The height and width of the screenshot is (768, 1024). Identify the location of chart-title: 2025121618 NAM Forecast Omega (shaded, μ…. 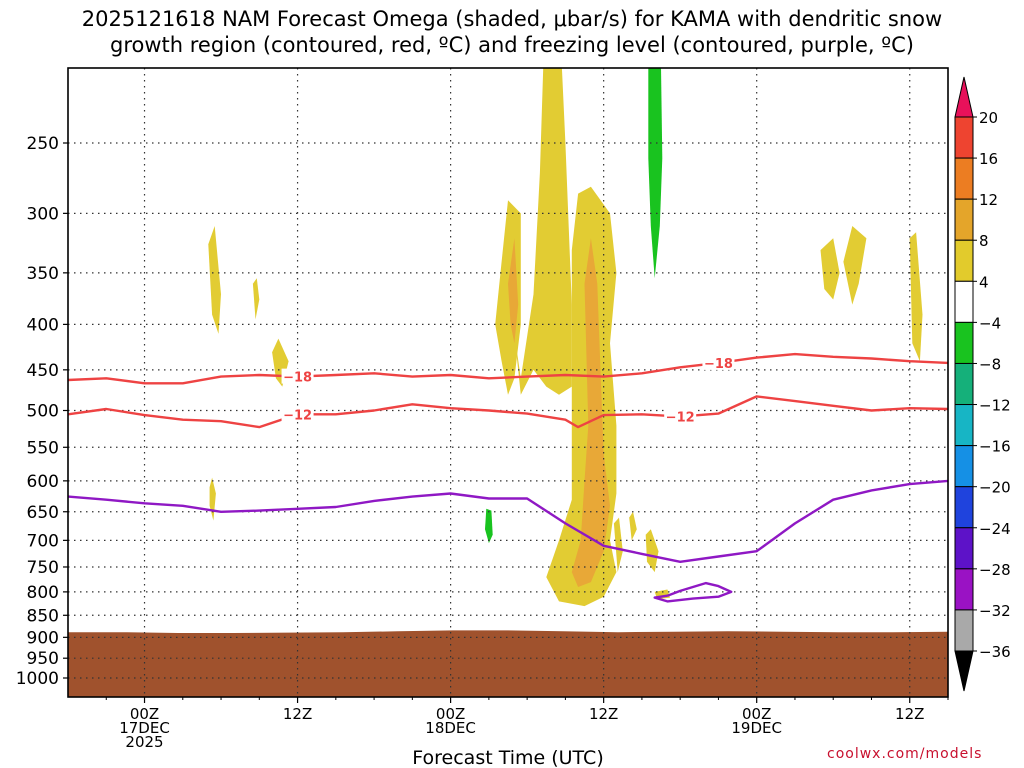
(512, 32).